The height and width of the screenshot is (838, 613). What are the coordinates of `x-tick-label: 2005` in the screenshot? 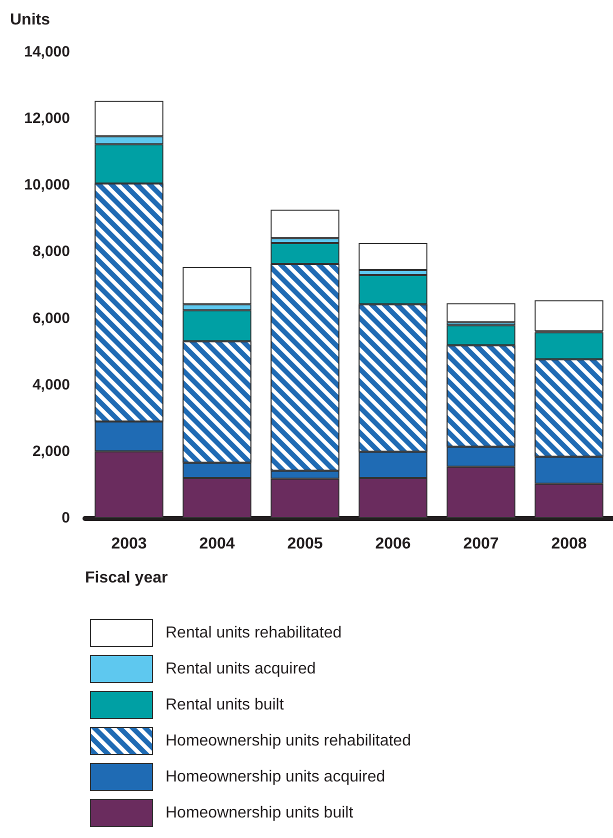 It's located at (305, 544).